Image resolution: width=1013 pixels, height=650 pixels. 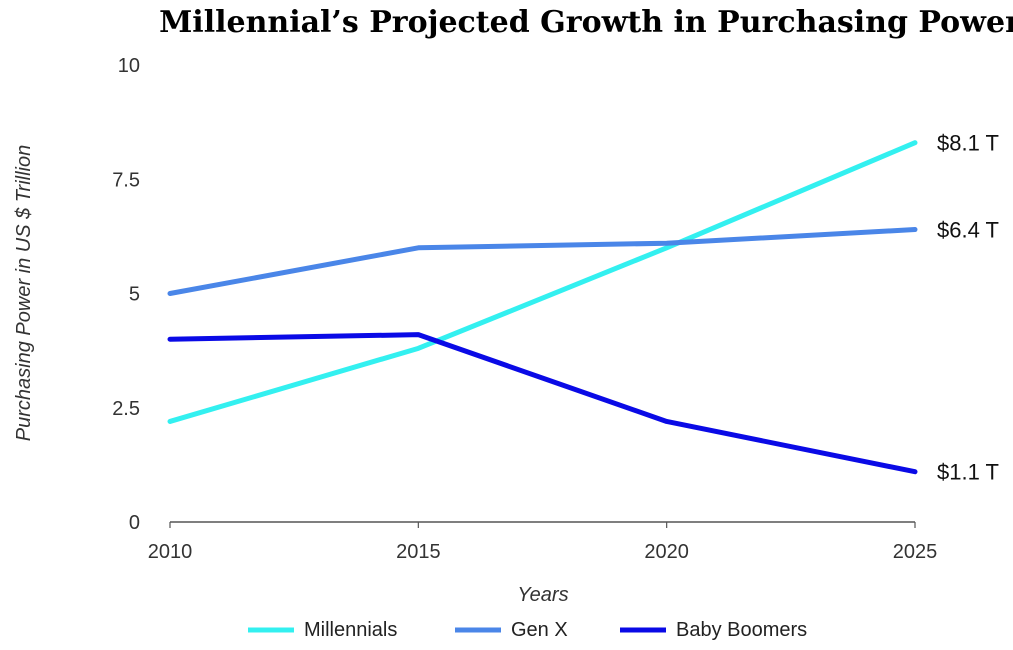 What do you see at coordinates (968, 308) in the screenshot?
I see `end-labels: $8.1 T $6.4 T $1.1 T` at bounding box center [968, 308].